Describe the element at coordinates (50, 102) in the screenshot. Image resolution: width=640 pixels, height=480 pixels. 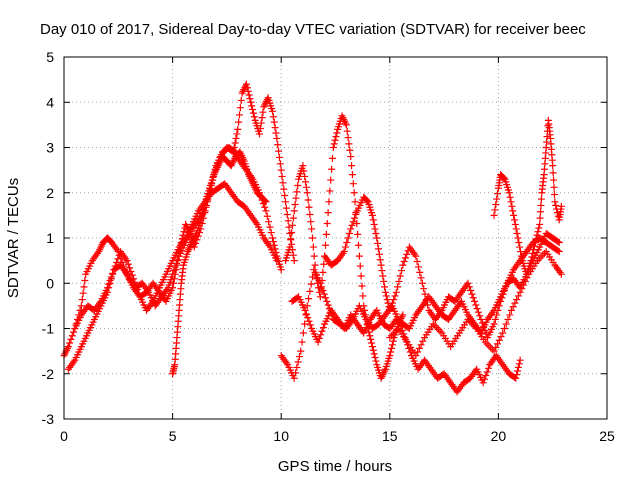
I see `y-tick-label: 4` at that location.